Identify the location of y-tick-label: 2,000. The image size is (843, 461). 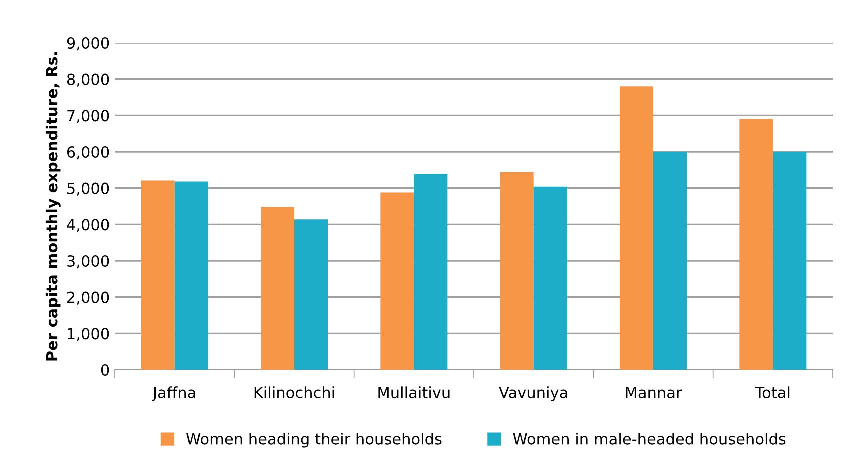
(89, 298).